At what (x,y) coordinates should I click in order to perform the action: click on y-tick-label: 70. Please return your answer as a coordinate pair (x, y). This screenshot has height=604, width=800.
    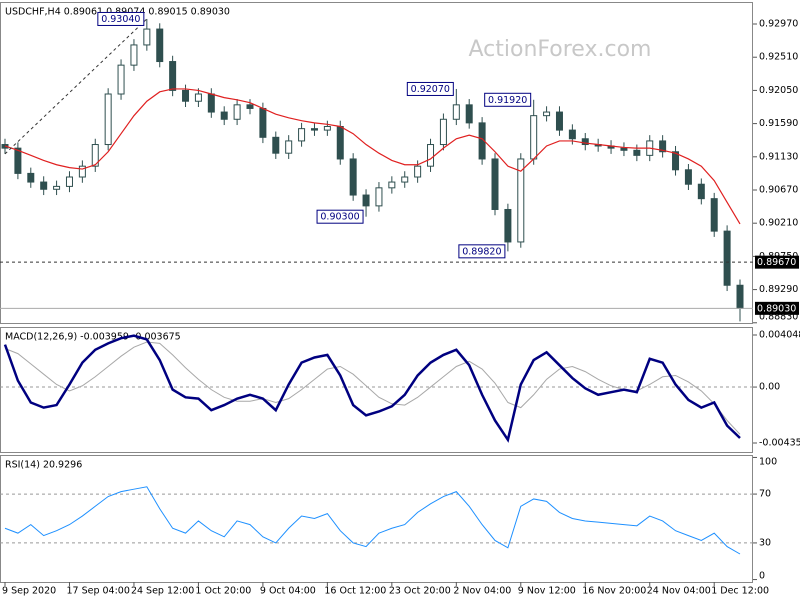
    Looking at the image, I should click on (765, 494).